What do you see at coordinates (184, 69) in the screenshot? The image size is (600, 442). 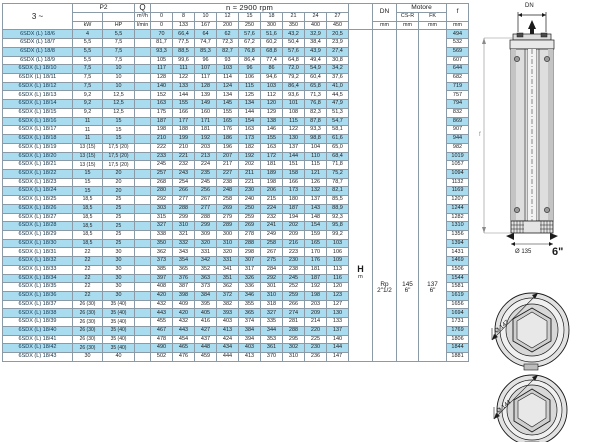 I see `head-value-1: 111` at bounding box center [184, 69].